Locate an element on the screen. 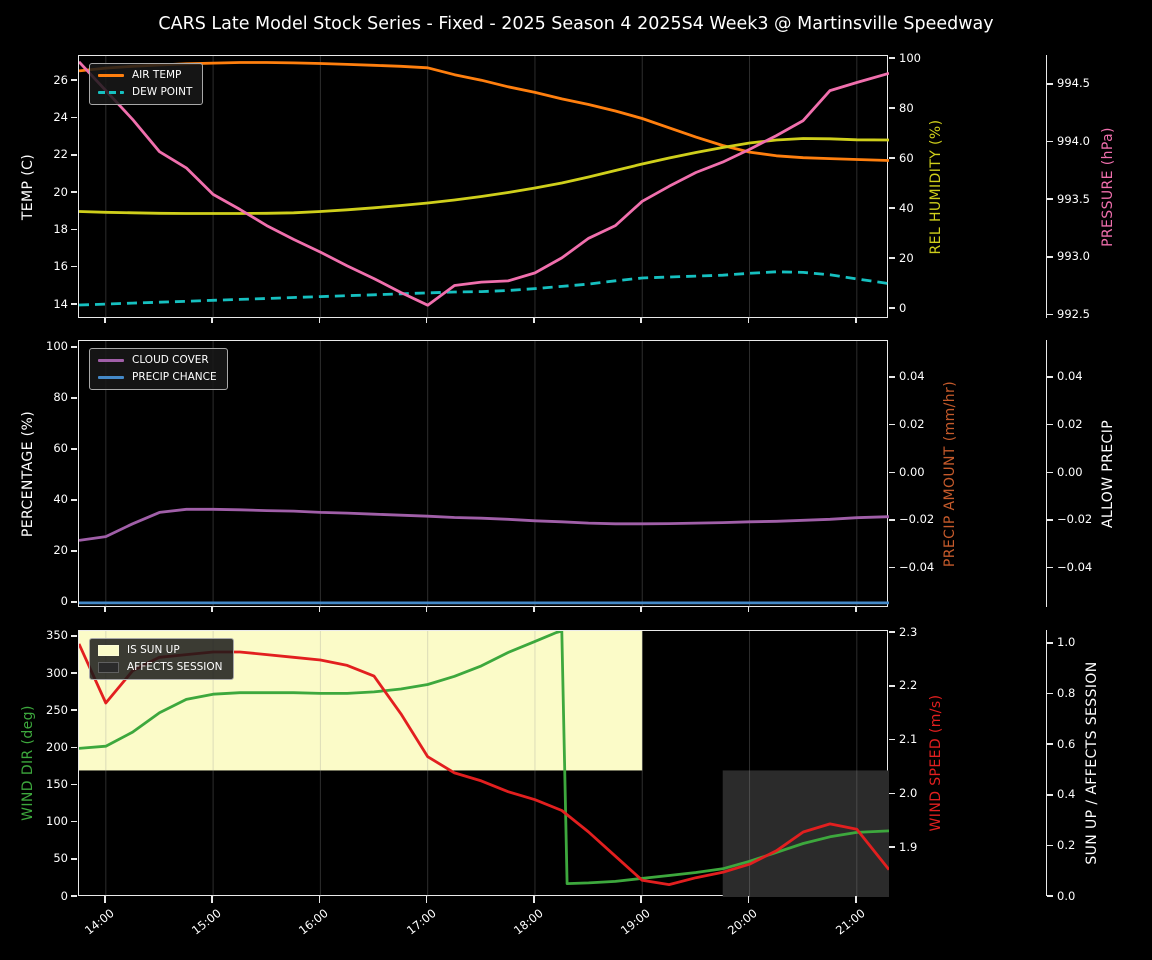 This screenshot has width=1152, height=960. cloud-precip-legend: CLOUD COVER PRECIP CHANCE is located at coordinates (158, 369).